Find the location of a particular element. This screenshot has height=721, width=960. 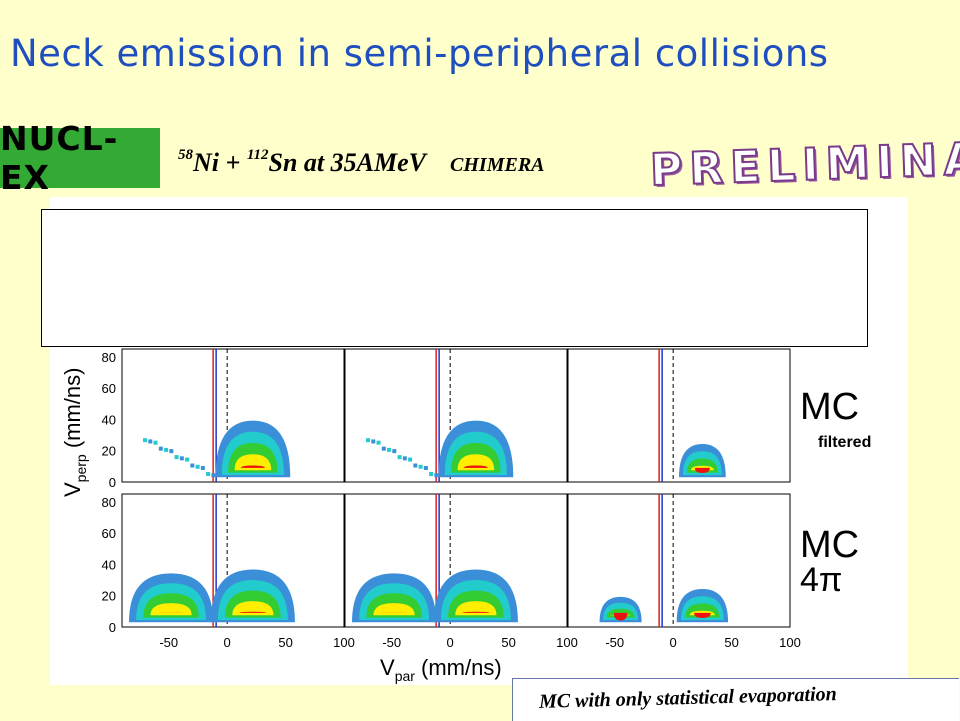

row1-filtered-label: filtered is located at coordinates (844, 442).